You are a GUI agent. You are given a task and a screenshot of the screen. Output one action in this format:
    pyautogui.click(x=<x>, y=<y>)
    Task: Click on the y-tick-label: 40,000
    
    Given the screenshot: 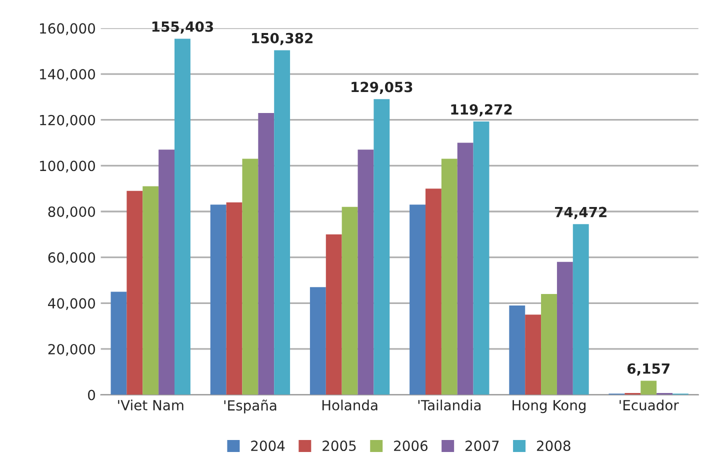 What is the action you would take?
    pyautogui.click(x=72, y=304)
    